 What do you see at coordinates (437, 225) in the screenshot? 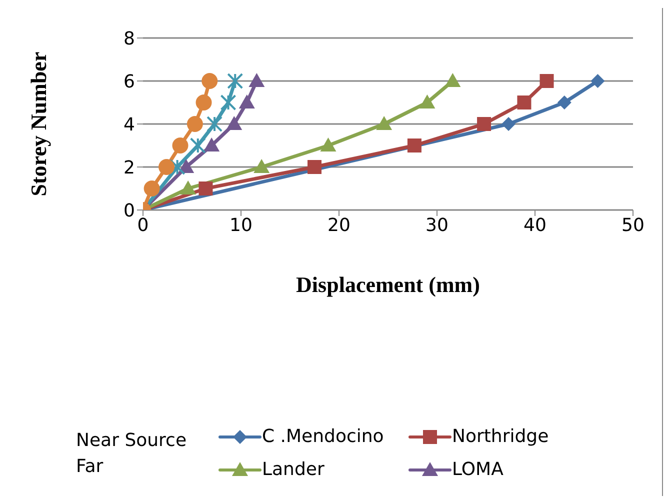
I see `x-tick-label: 30` at bounding box center [437, 225].